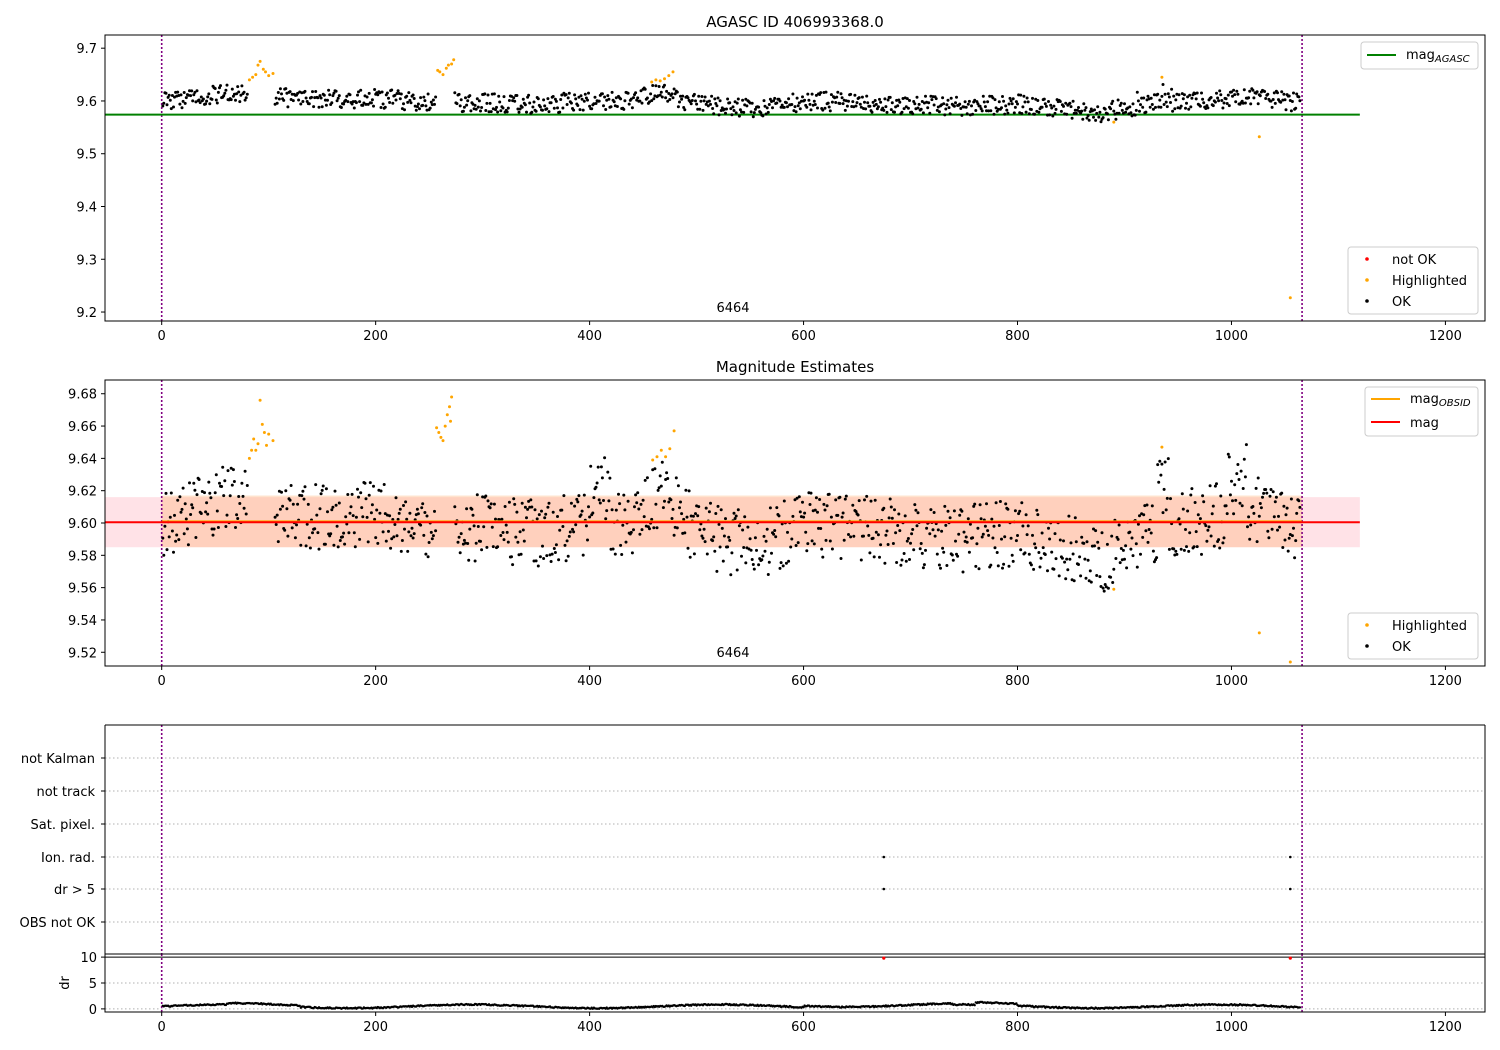 This screenshot has width=1500, height=1050. What do you see at coordinates (803, 681) in the screenshot?
I see `x-tick-label: 600` at bounding box center [803, 681].